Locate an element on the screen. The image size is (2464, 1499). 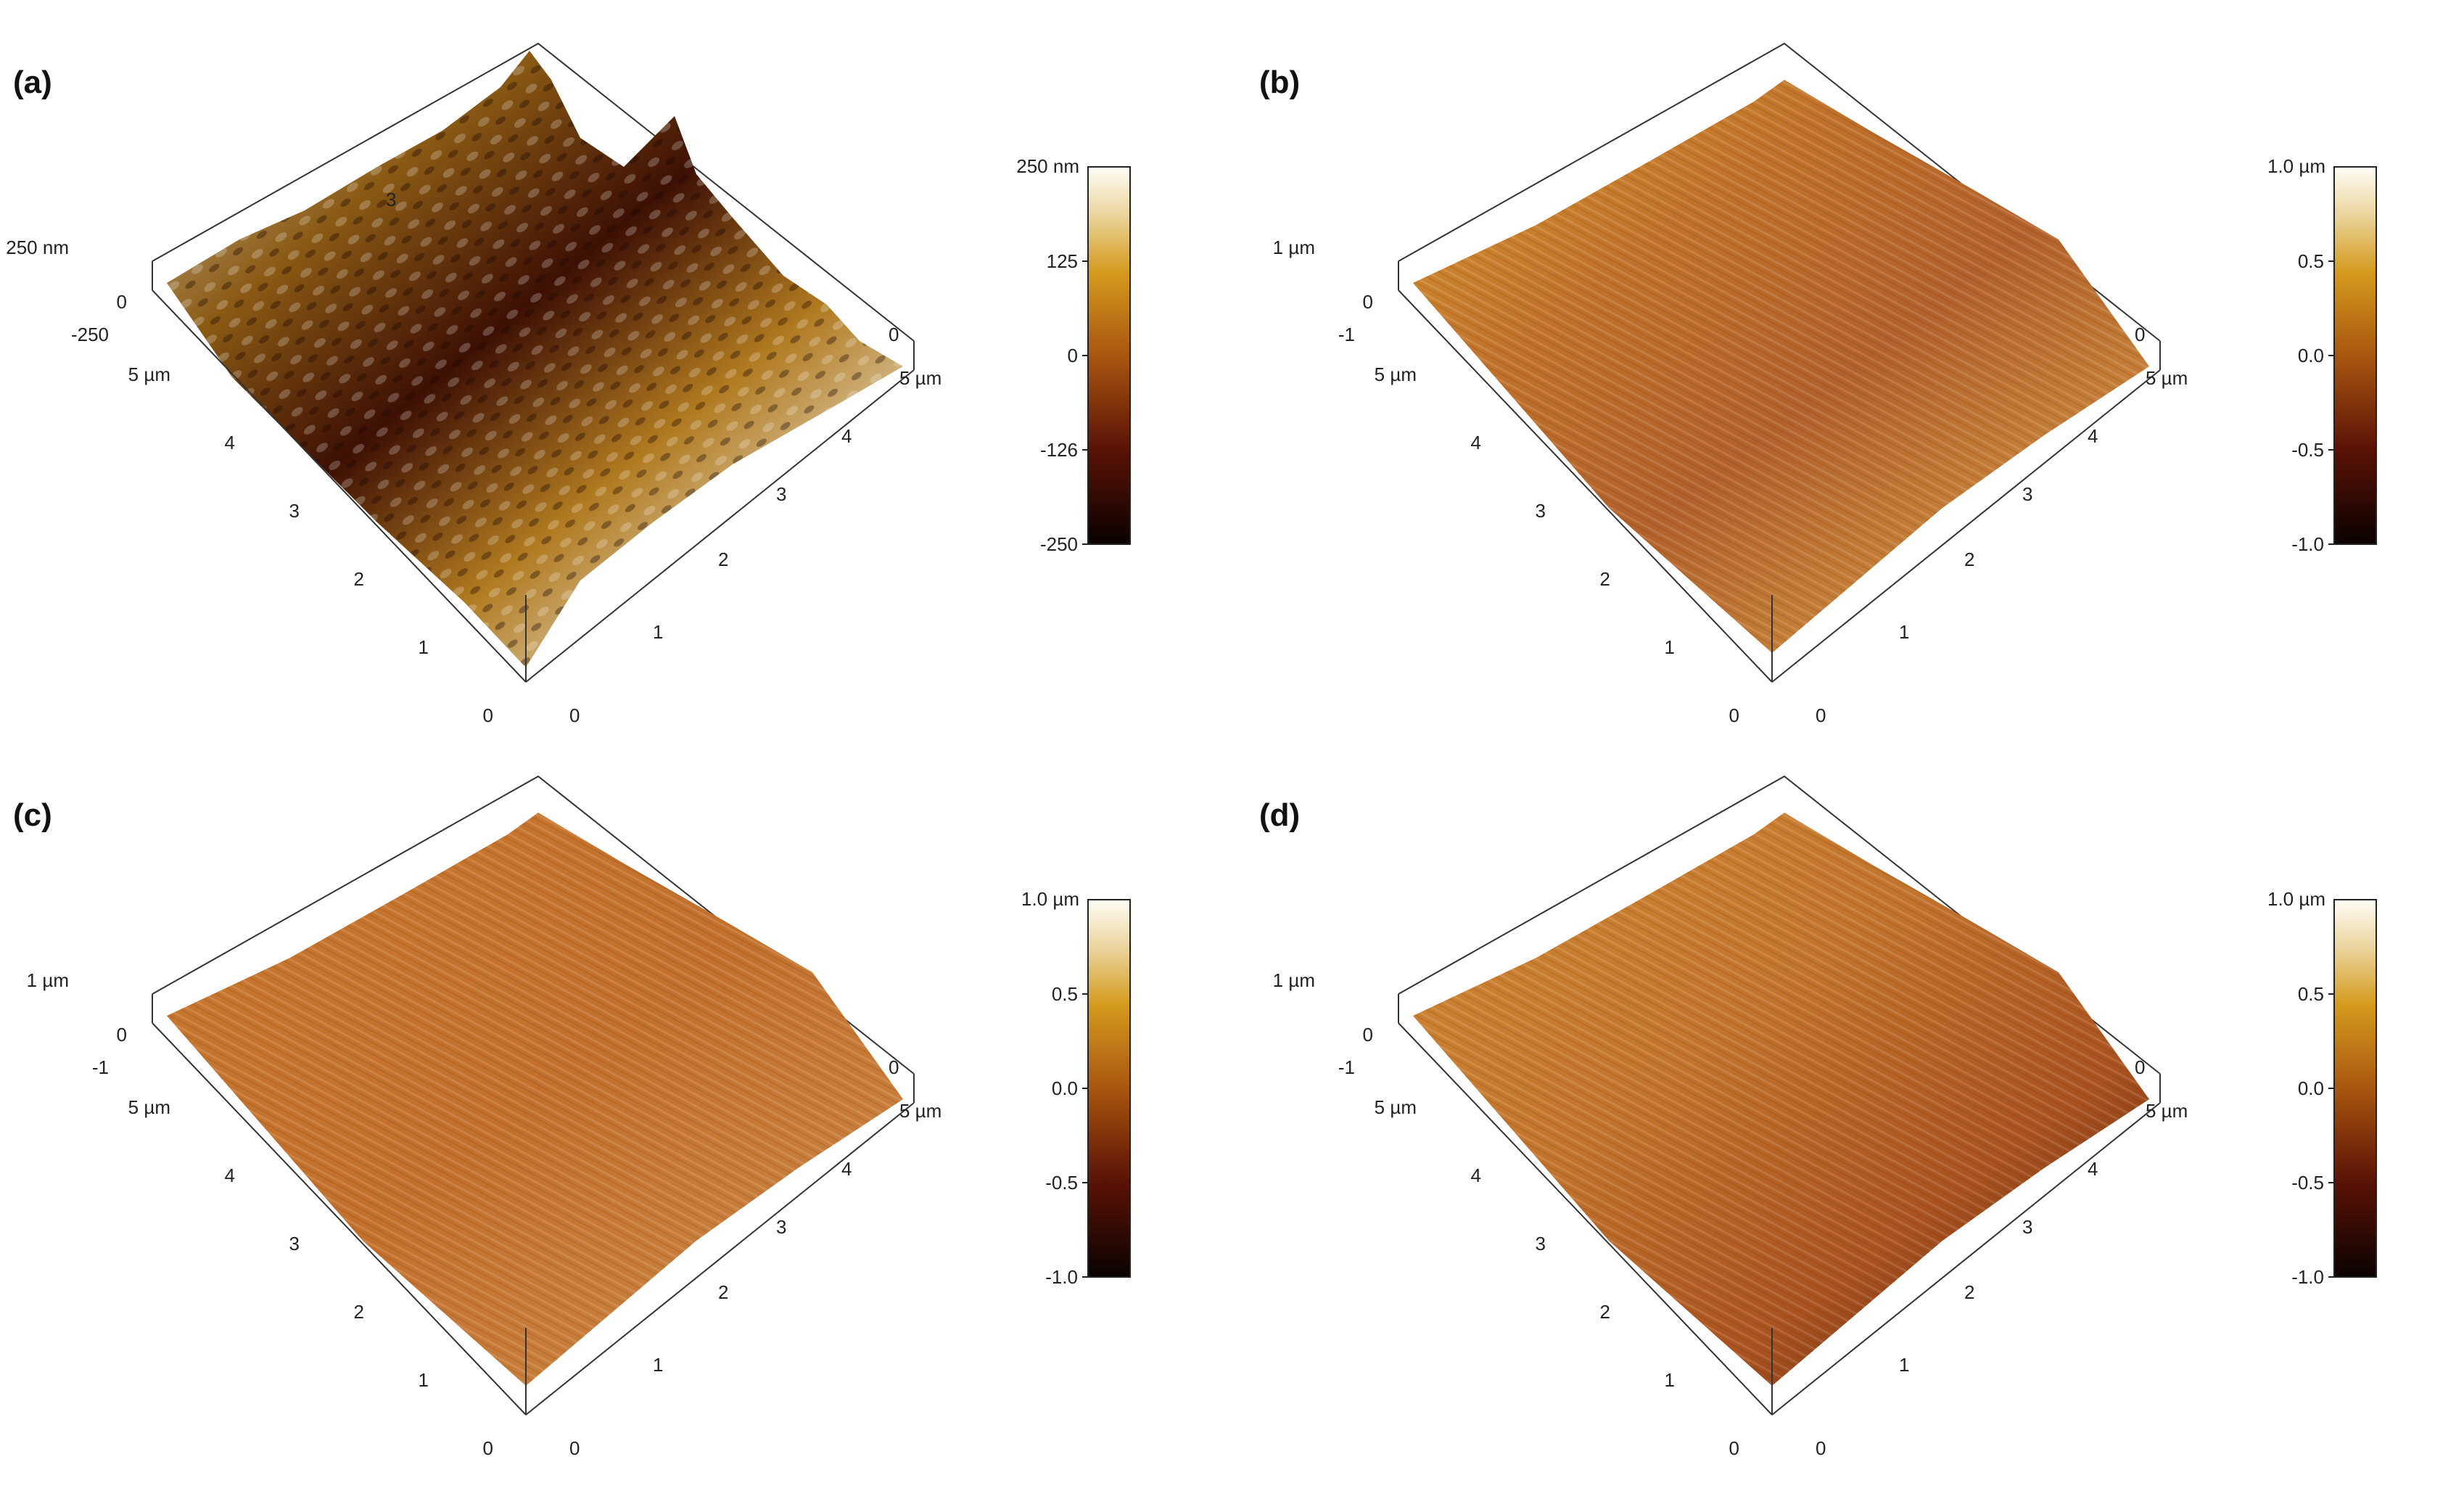
panel-label: (c) is located at coordinates (32, 815).